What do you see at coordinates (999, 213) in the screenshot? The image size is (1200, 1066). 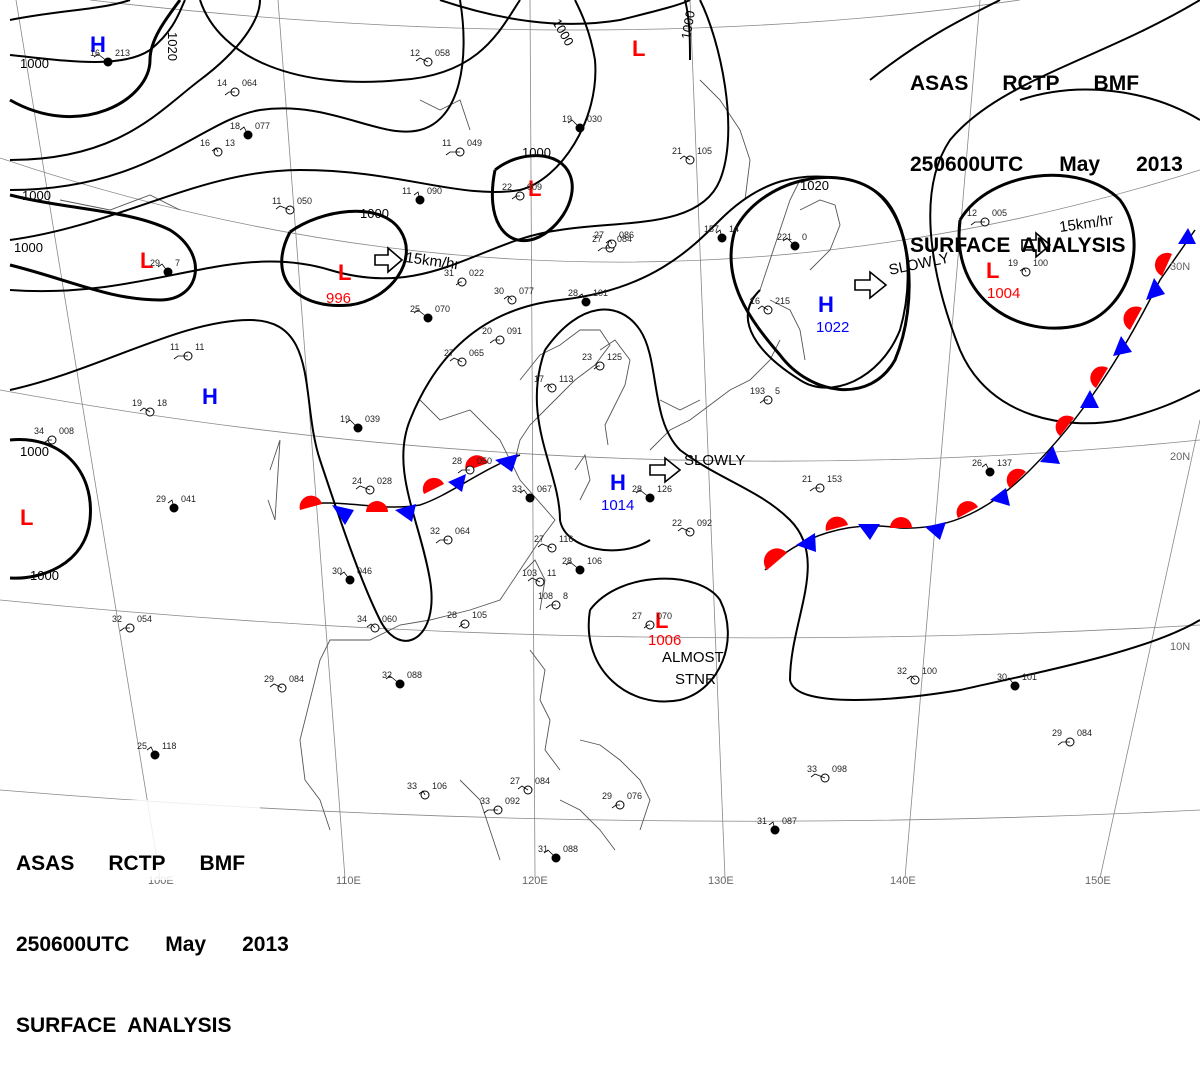 I see `station-pressure: 005` at bounding box center [999, 213].